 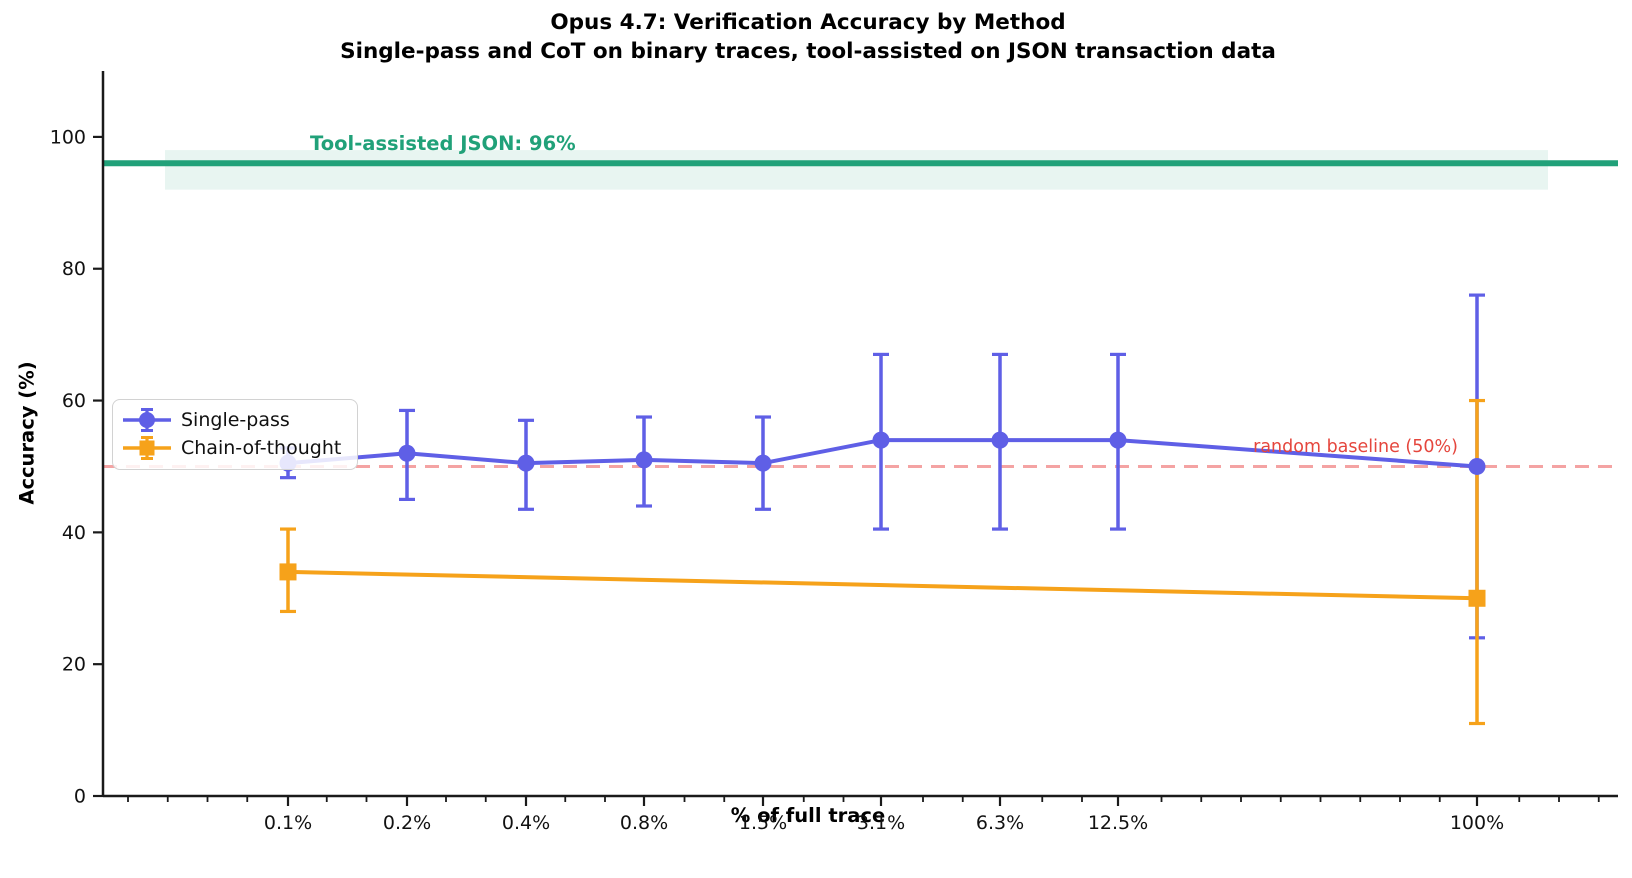 What do you see at coordinates (261, 448) in the screenshot?
I see `legend-label: Chain-of-thought` at bounding box center [261, 448].